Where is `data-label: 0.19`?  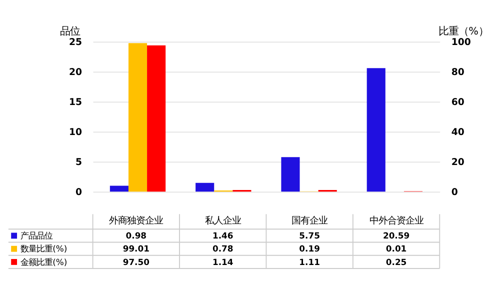 data-label: 0.19 is located at coordinates (309, 249).